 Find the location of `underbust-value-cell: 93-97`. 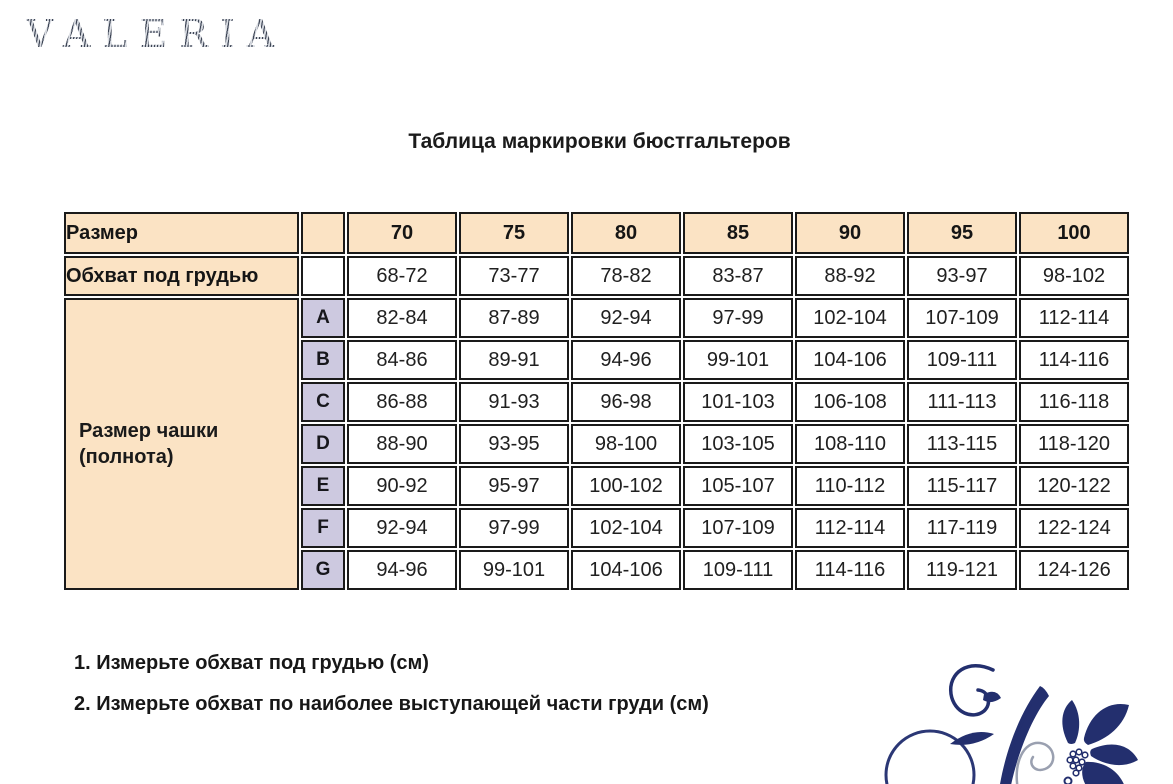

underbust-value-cell: 93-97 is located at coordinates (962, 276).